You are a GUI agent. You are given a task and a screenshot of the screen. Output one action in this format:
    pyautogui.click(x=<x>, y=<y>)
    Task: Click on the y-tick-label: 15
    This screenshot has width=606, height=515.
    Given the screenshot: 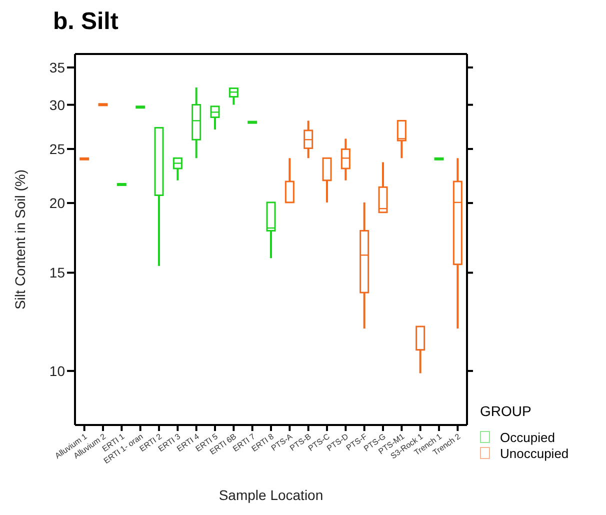 What is the action you would take?
    pyautogui.click(x=57, y=272)
    